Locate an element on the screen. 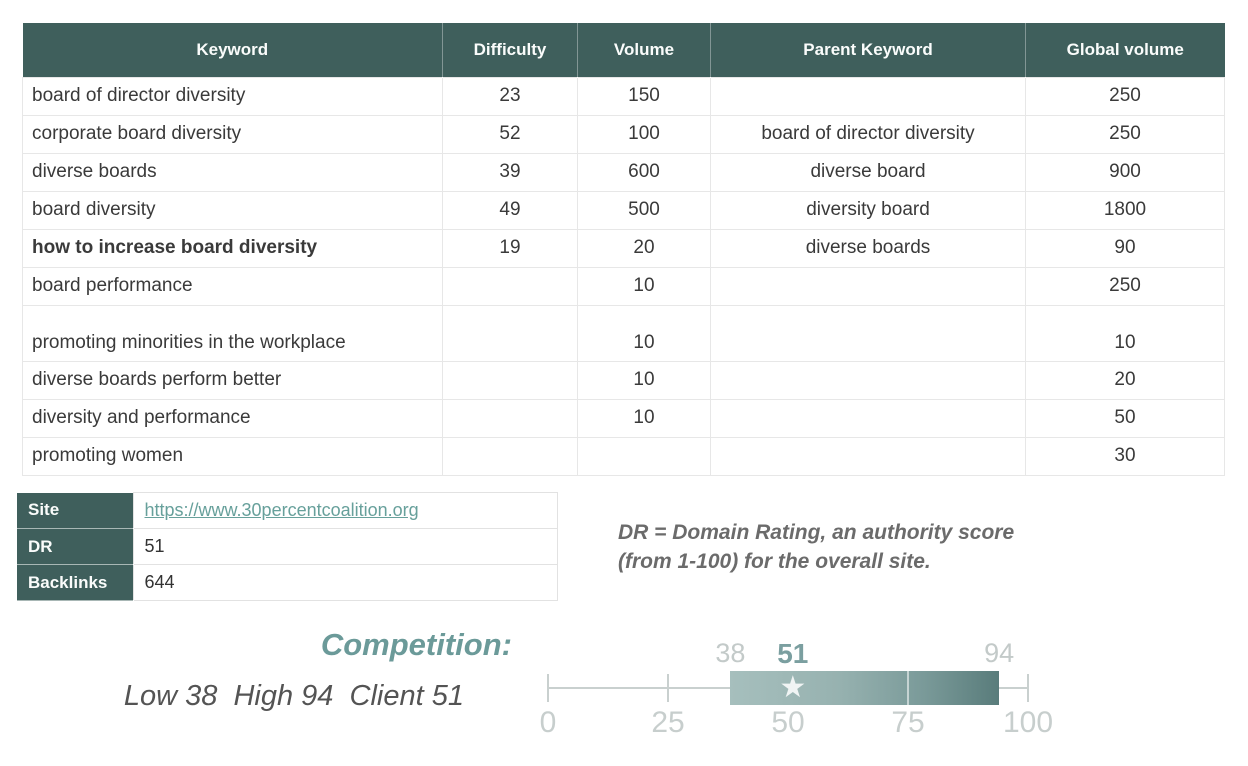 The image size is (1248, 766). site-info-label: Site is located at coordinates (75, 510).